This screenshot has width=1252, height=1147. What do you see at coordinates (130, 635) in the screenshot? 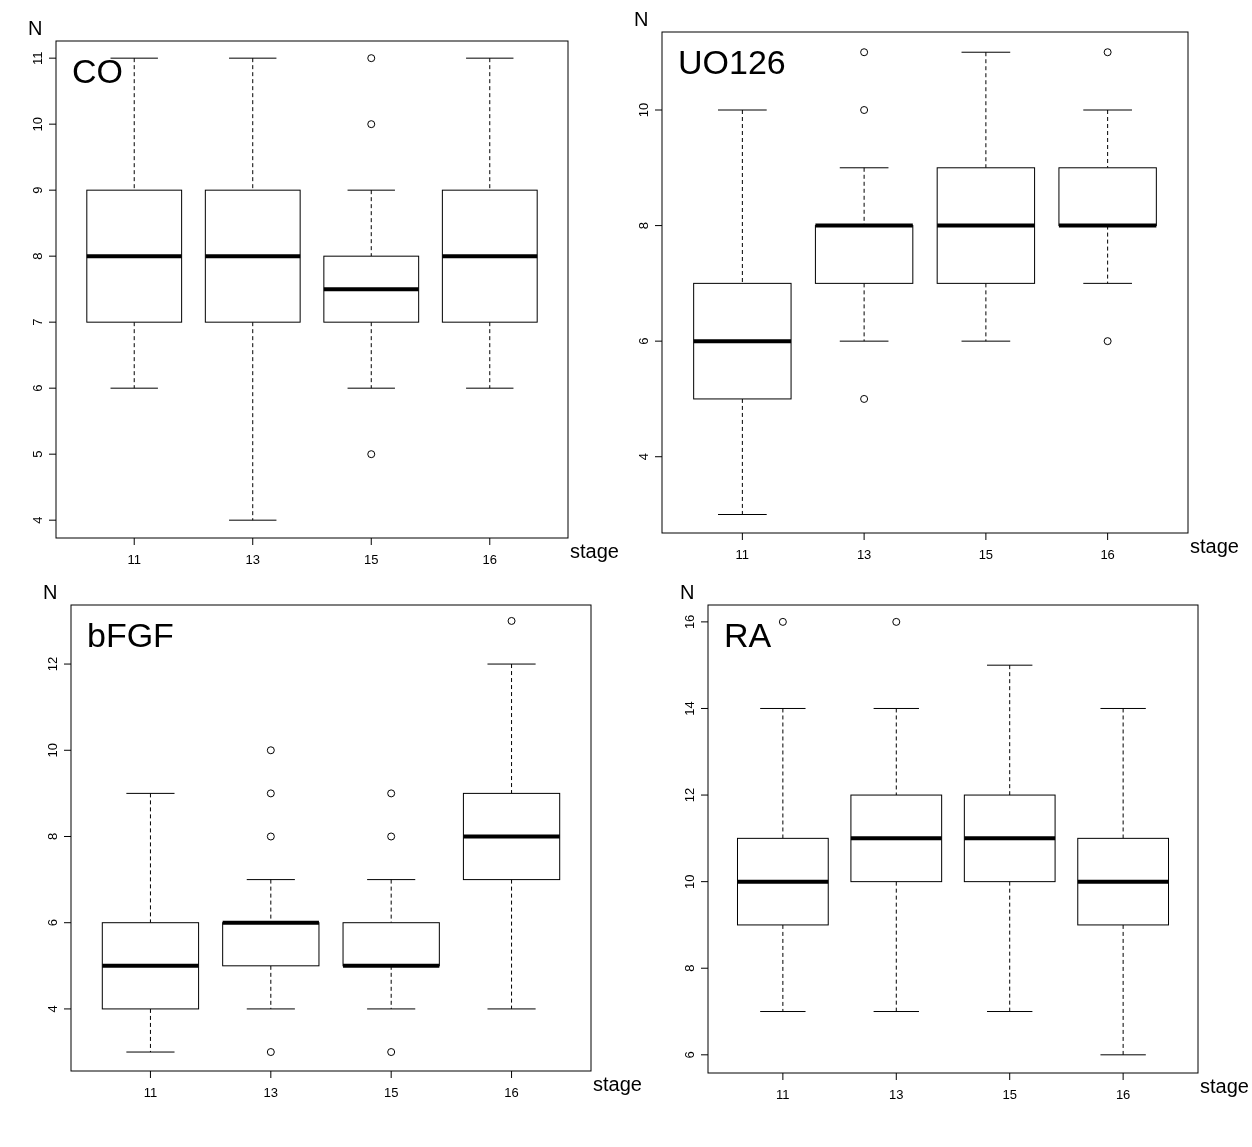
I see `chart-title: bFGF` at bounding box center [130, 635].